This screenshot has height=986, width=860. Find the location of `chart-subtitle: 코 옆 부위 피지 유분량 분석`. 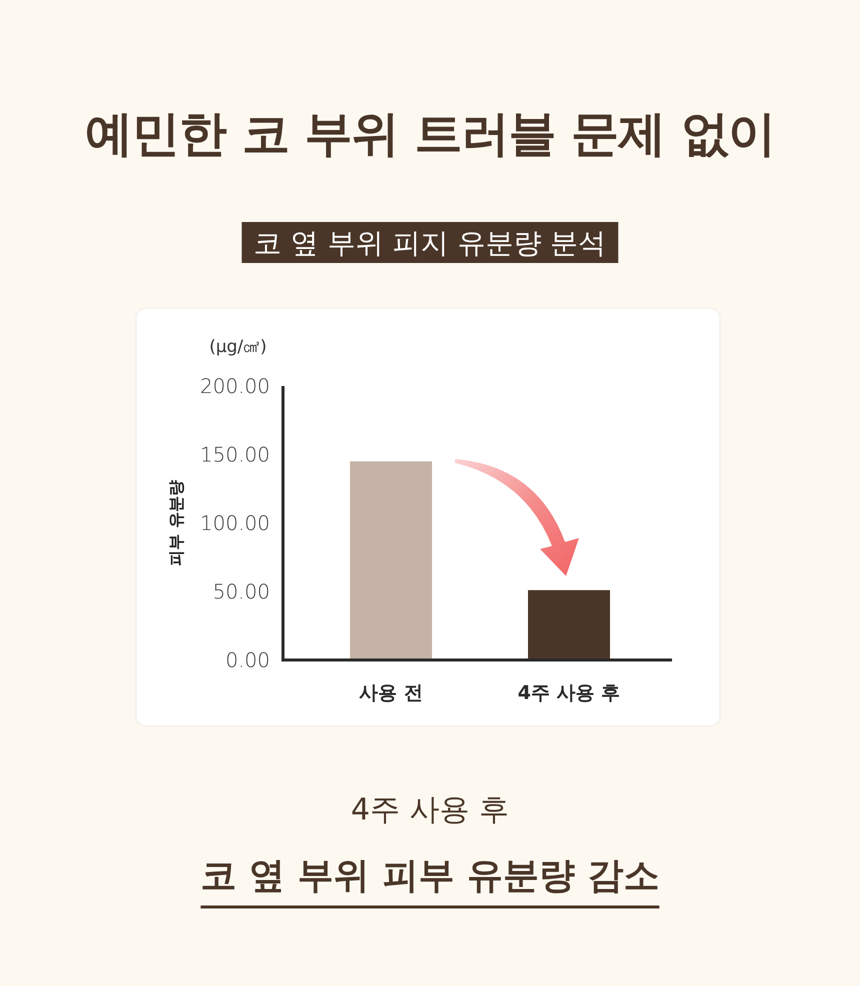

chart-subtitle: 코 옆 부위 피지 유분량 분석 is located at coordinates (430, 243).